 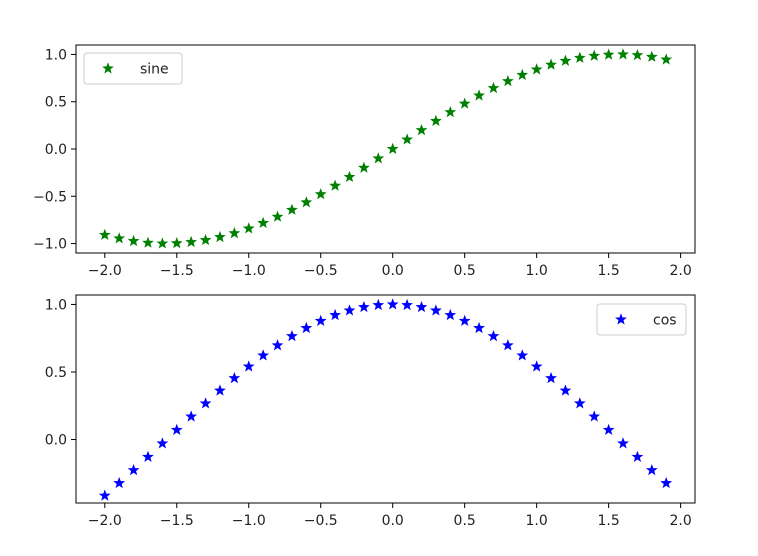 What do you see at coordinates (50, 197) in the screenshot?
I see `y-tick-label: −0.5` at bounding box center [50, 197].